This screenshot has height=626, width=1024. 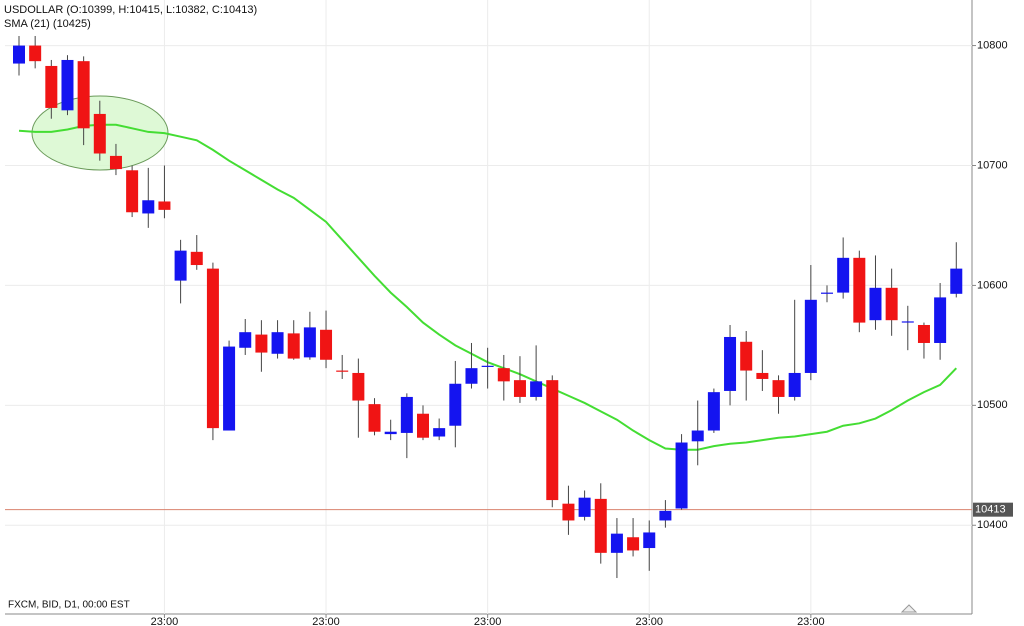 What do you see at coordinates (909, 608) in the screenshot?
I see `scroll-marker` at bounding box center [909, 608].